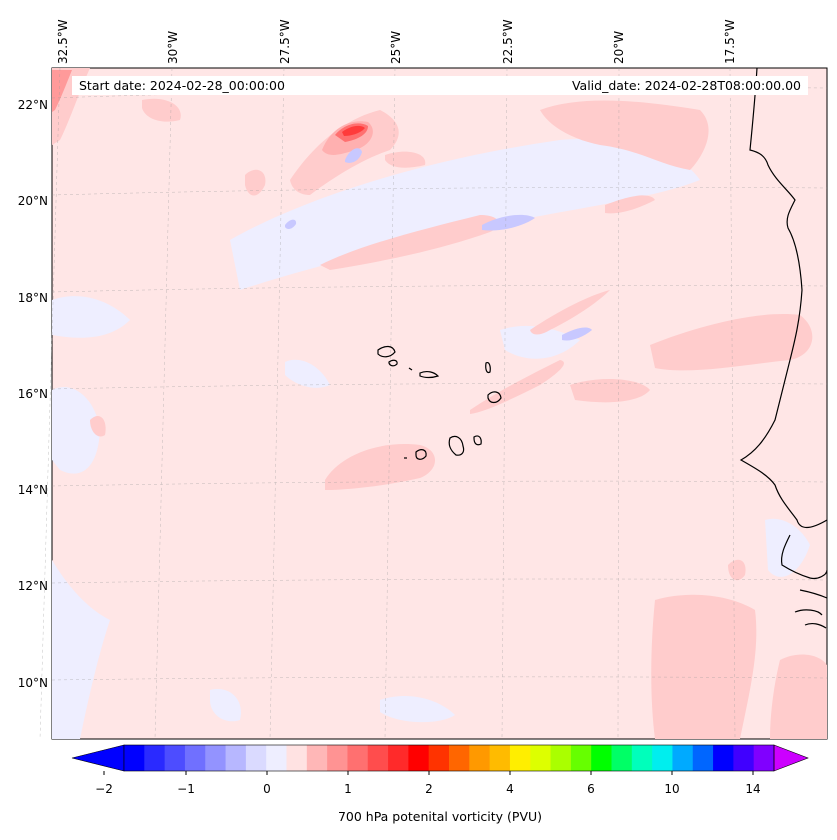 The height and width of the screenshot is (840, 837). I want to click on start-date-label: Start date: 2024-02-28_00:00:00, so click(182, 85).